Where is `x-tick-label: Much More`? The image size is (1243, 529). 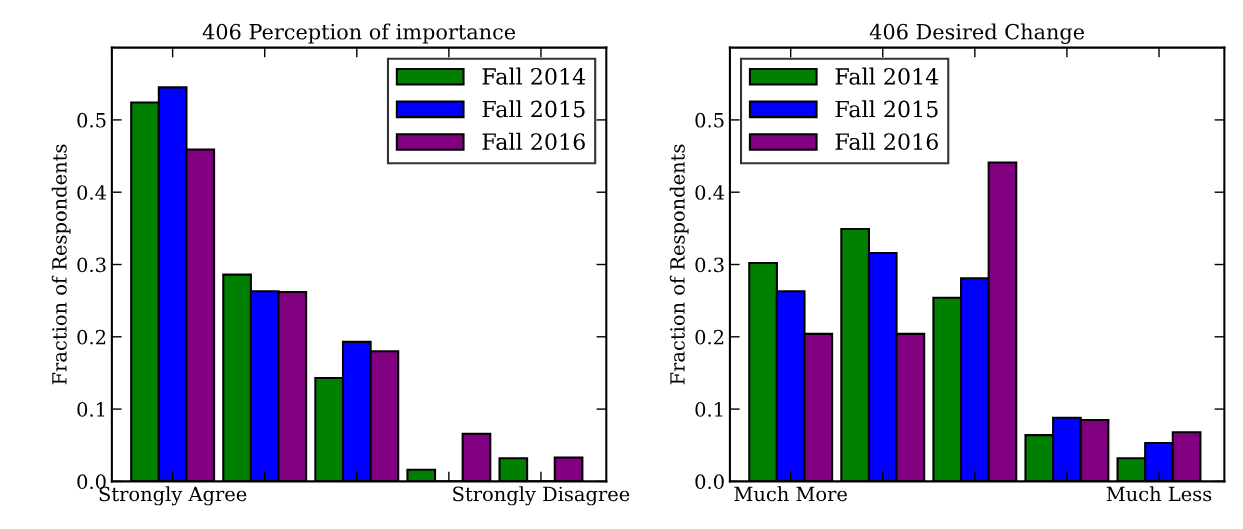 x-tick-label: Much More is located at coordinates (790, 494).